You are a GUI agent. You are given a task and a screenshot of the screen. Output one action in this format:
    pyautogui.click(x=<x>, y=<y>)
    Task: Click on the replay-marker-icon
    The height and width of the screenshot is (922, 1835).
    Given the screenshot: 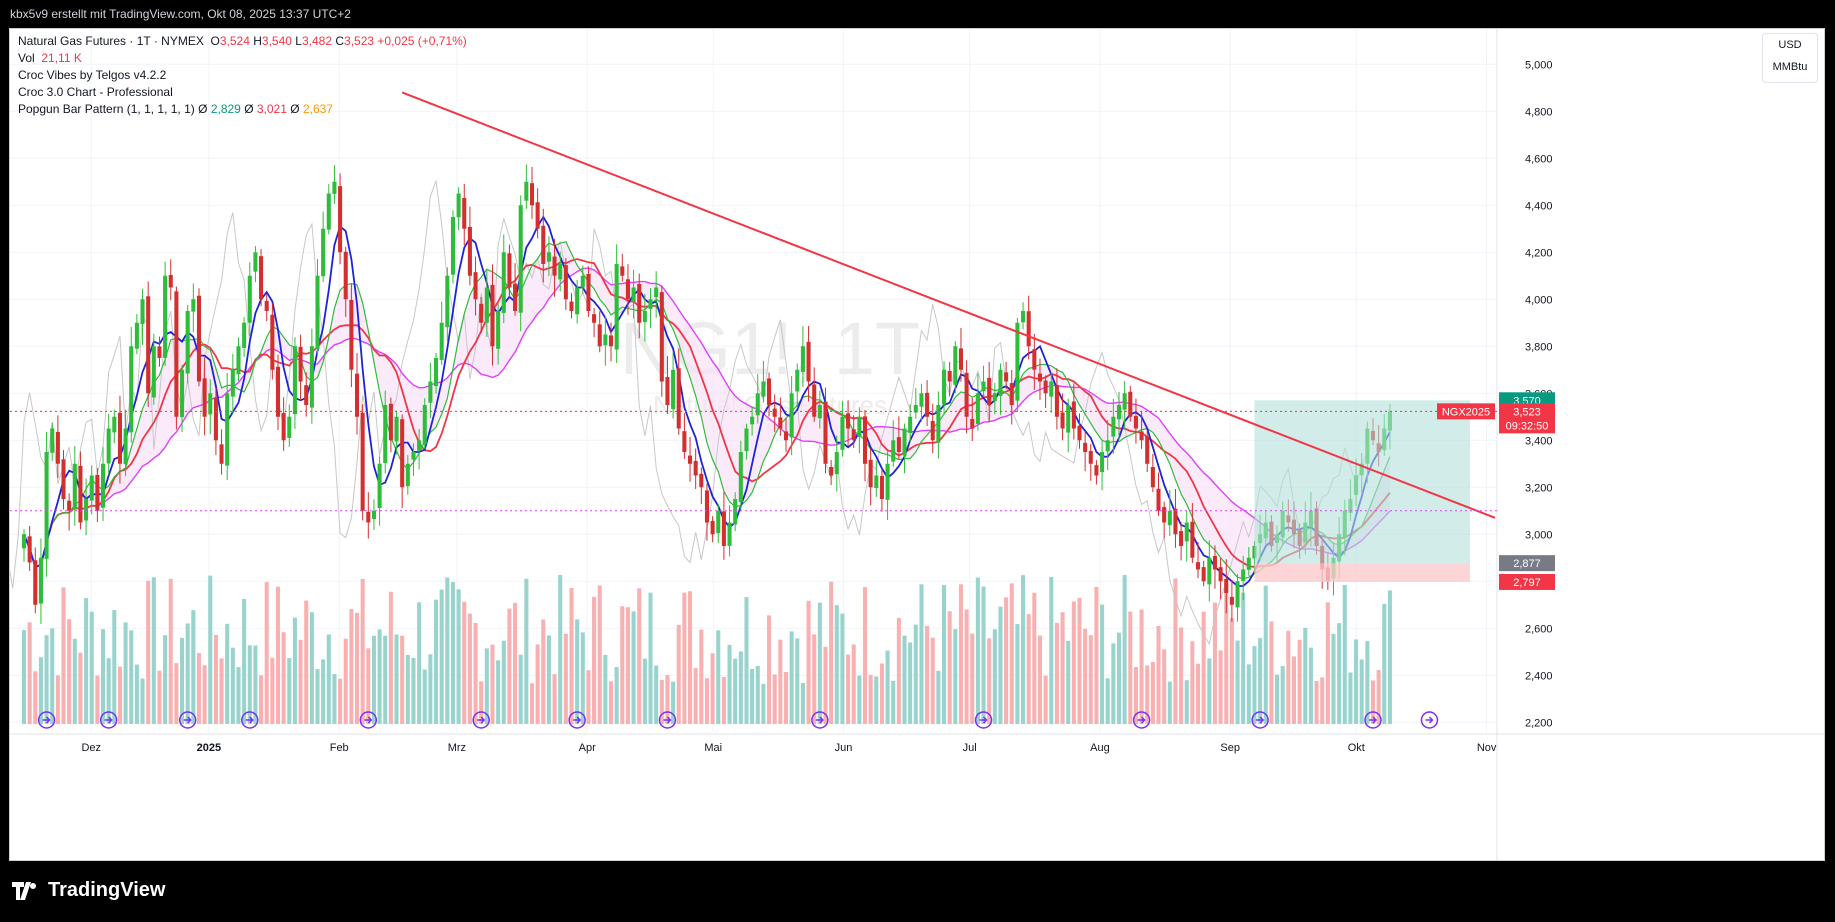 What is the action you would take?
    pyautogui.click(x=1141, y=720)
    